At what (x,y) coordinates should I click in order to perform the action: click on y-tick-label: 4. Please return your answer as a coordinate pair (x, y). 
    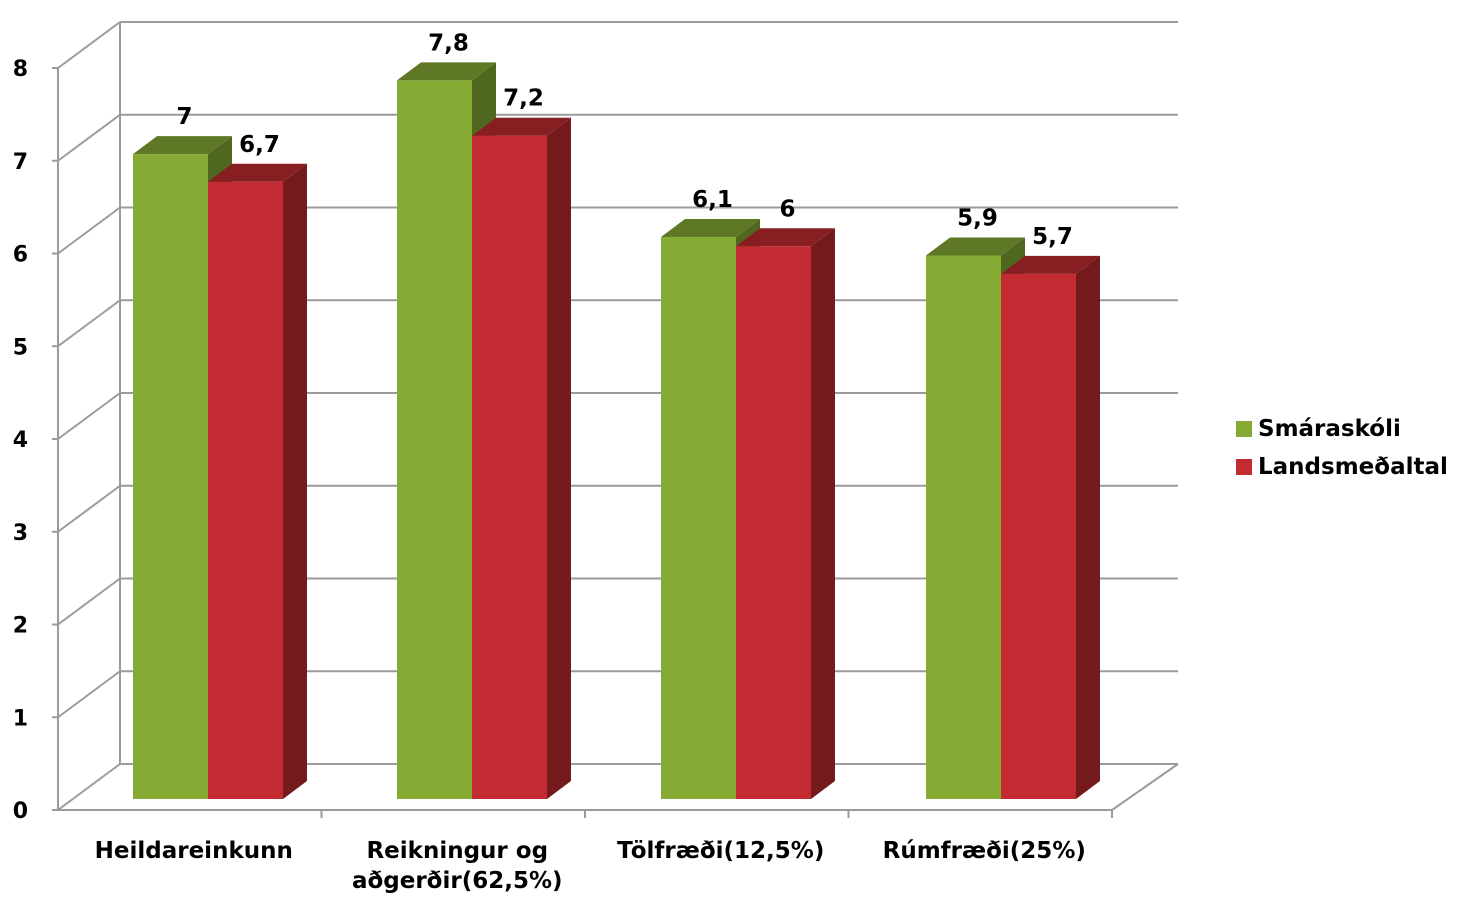
    Looking at the image, I should click on (20, 440).